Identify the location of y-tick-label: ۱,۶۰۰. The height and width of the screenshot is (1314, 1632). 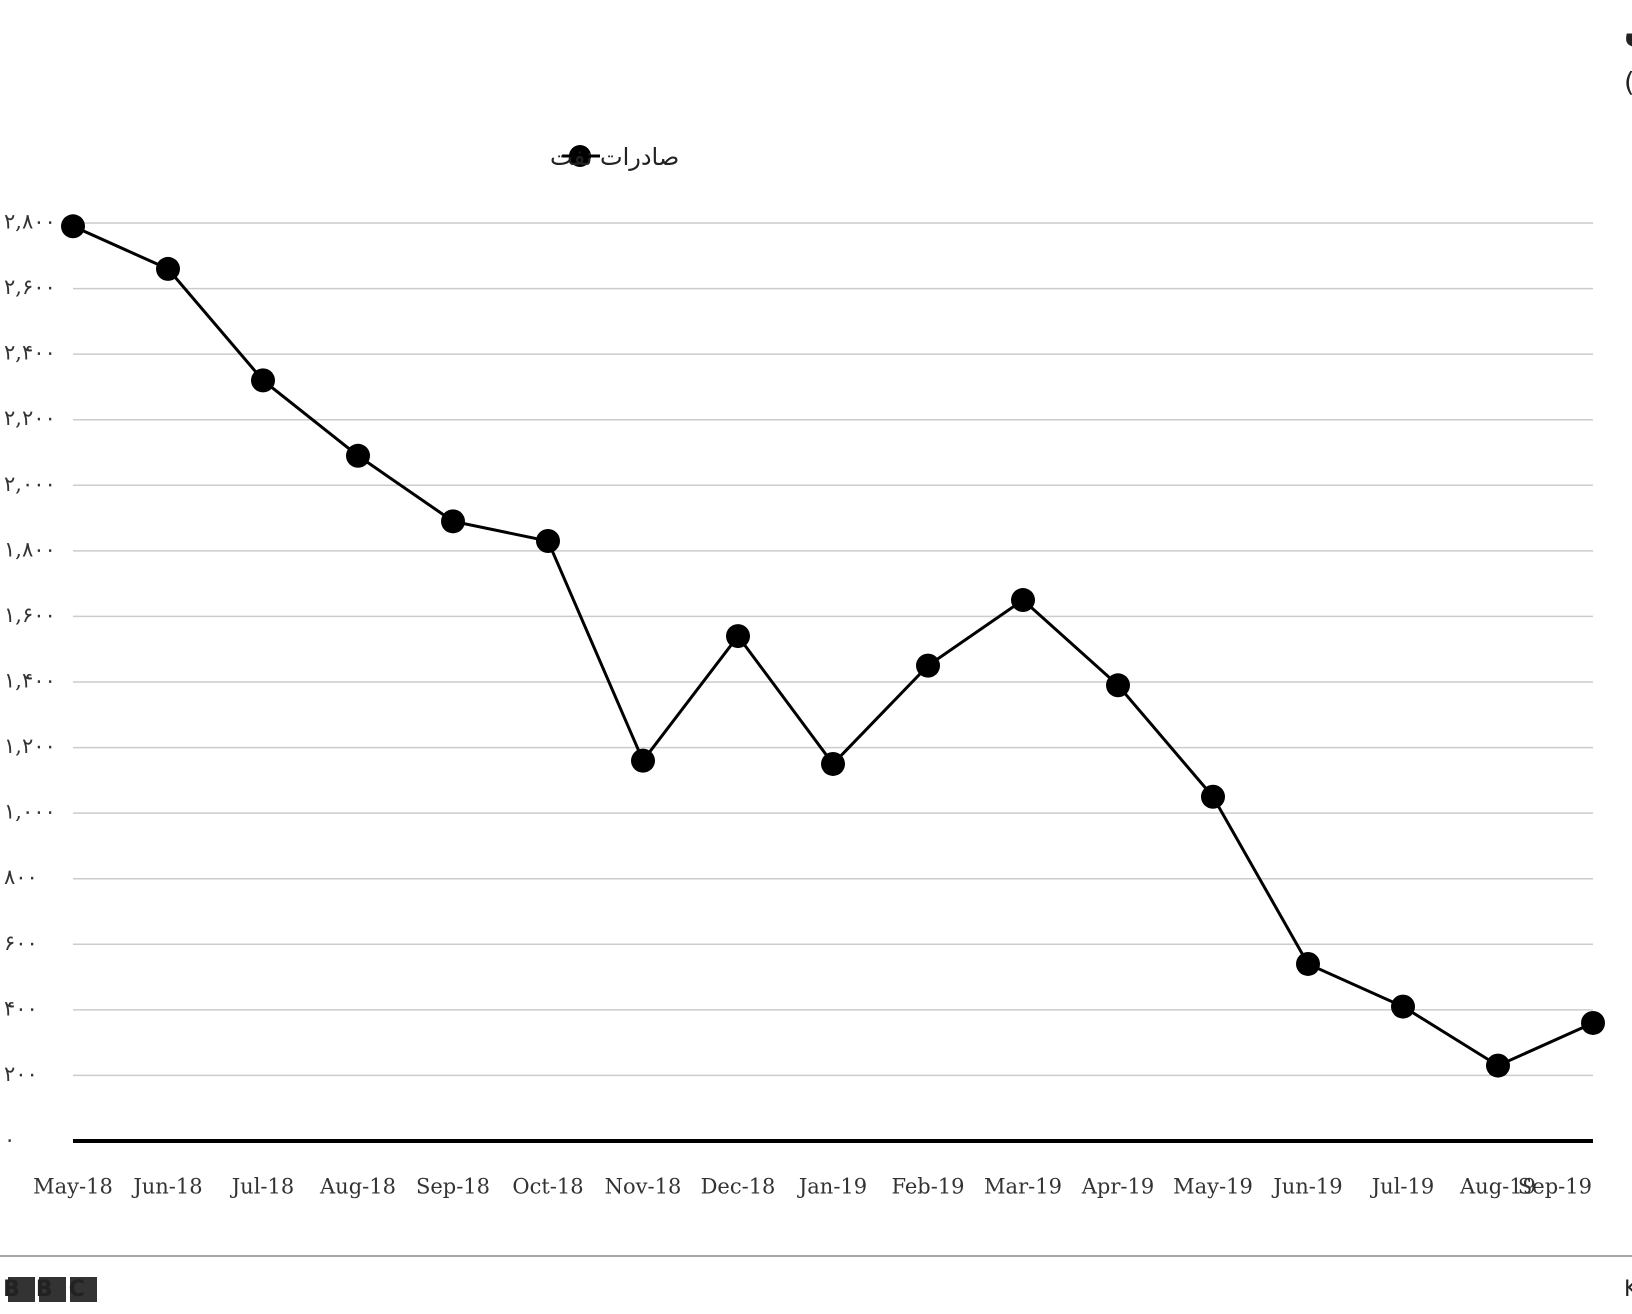
(30, 615).